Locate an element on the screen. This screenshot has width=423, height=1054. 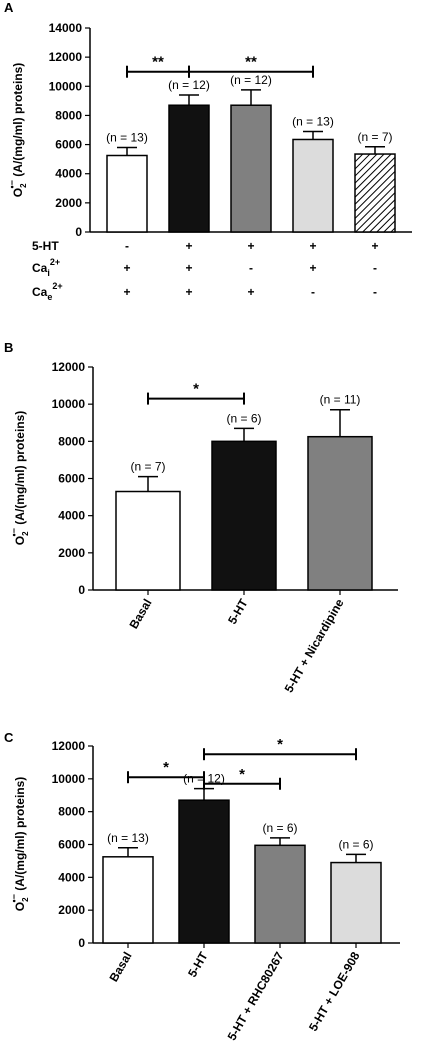
n-label: (n = 11) is located at coordinates (340, 400).